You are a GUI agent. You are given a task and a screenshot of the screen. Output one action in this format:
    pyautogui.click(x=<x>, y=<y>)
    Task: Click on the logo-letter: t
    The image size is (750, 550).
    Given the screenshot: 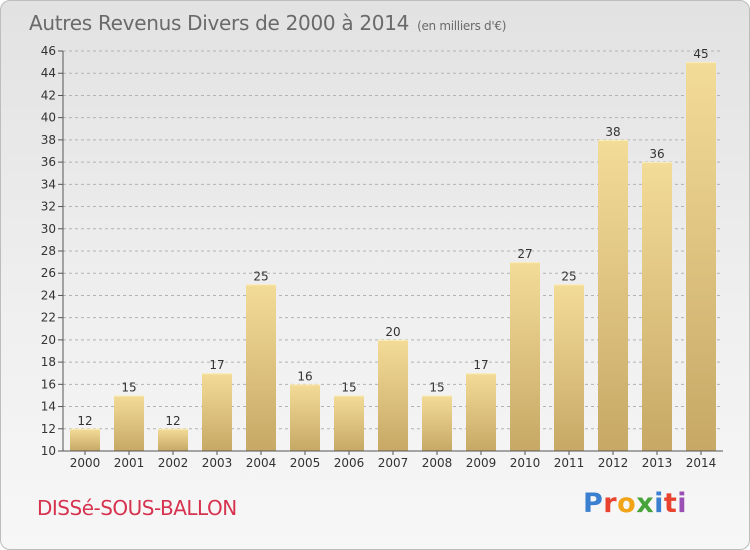 What is the action you would take?
    pyautogui.click(x=670, y=503)
    